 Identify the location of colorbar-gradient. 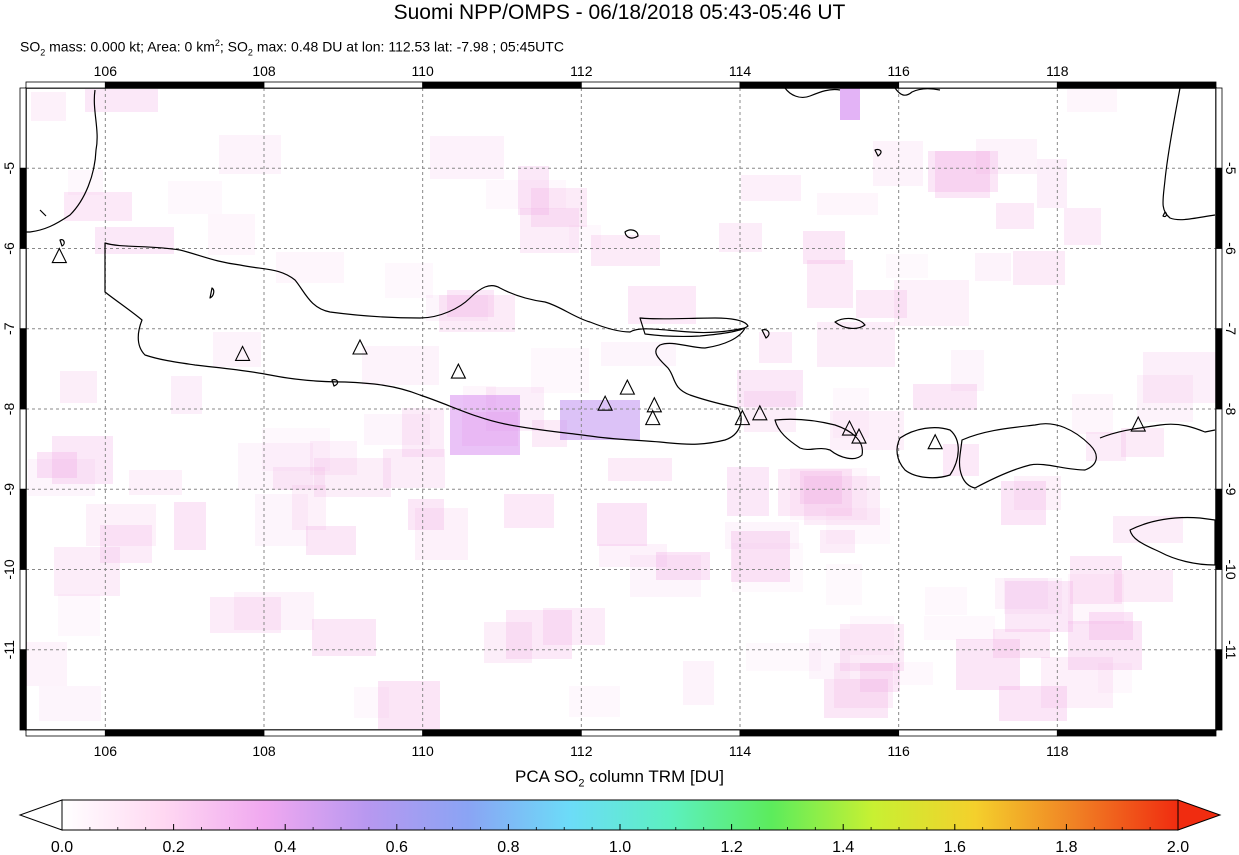
(620, 815).